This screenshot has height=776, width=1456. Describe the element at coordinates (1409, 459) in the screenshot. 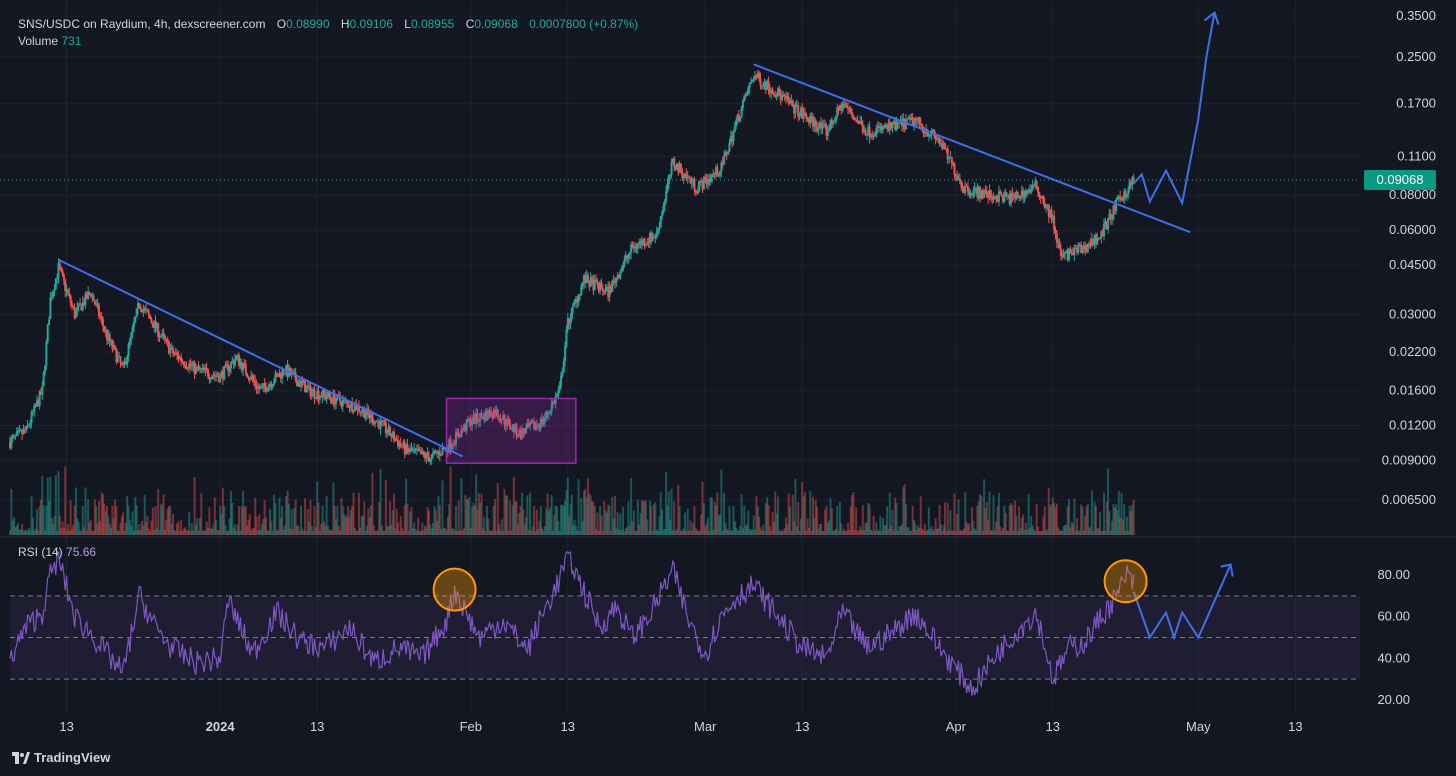

I see `price-axis-label: 0.009000` at that location.